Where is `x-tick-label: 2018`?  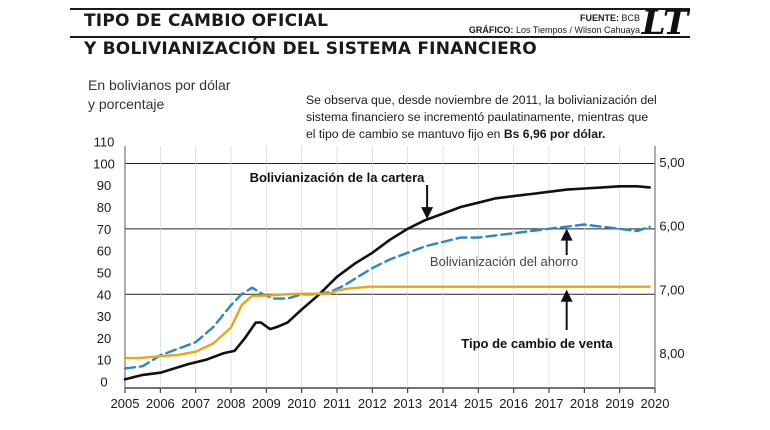
x-tick-label: 2018 is located at coordinates (584, 403).